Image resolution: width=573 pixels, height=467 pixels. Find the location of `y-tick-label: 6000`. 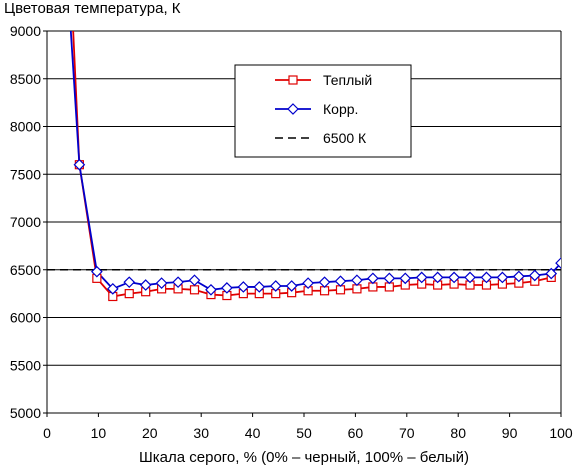

y-tick-label: 6000 is located at coordinates (25, 318).